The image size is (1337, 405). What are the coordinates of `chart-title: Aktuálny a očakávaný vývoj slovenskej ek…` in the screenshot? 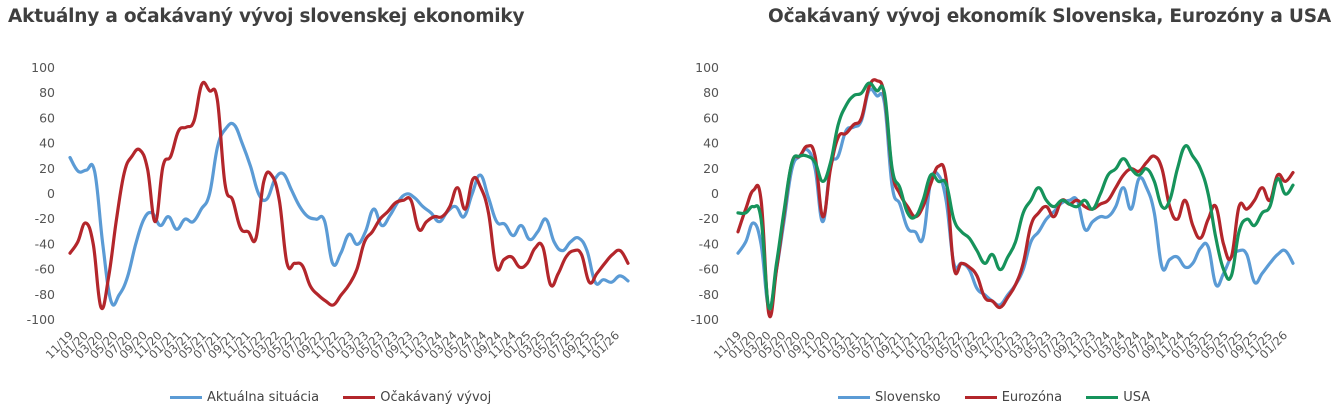 It's located at (266, 16).